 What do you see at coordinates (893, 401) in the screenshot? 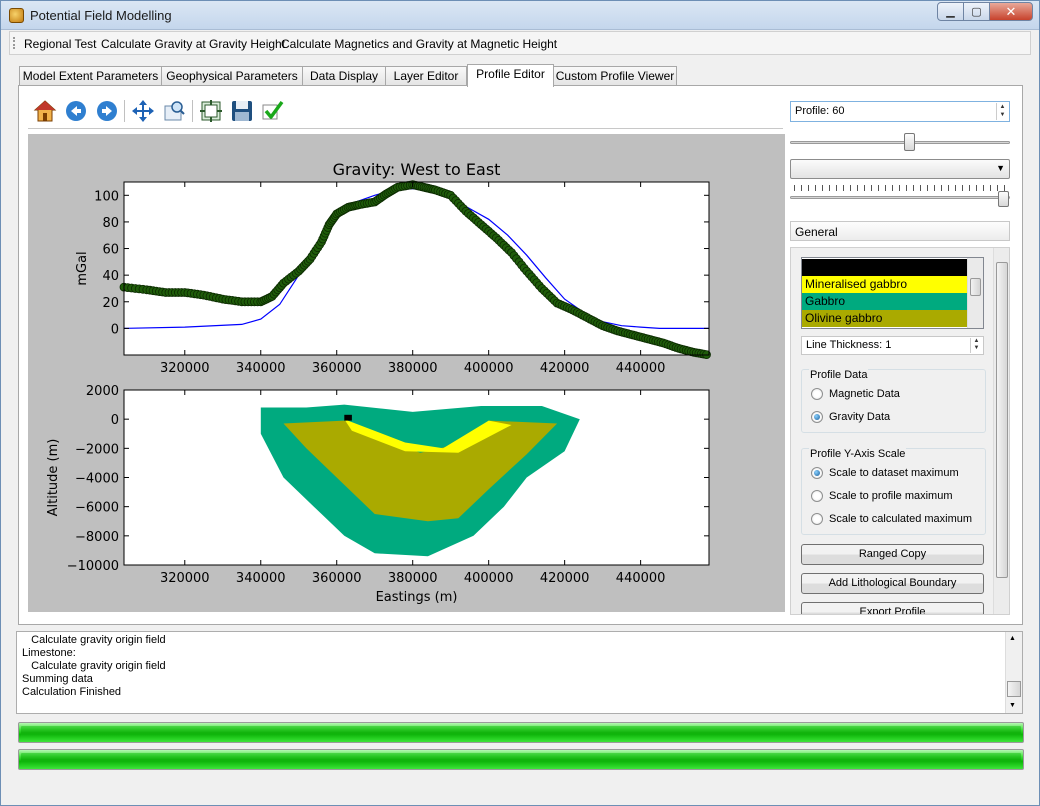
I see `profile-data-group: Profile Data Magnetic Data Gravity Data` at bounding box center [893, 401].